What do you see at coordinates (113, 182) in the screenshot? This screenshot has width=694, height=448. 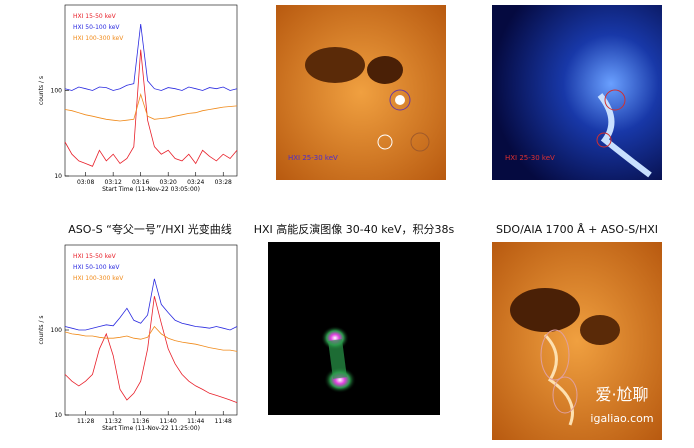 I see `x-tick-label: 03:12` at bounding box center [113, 182].